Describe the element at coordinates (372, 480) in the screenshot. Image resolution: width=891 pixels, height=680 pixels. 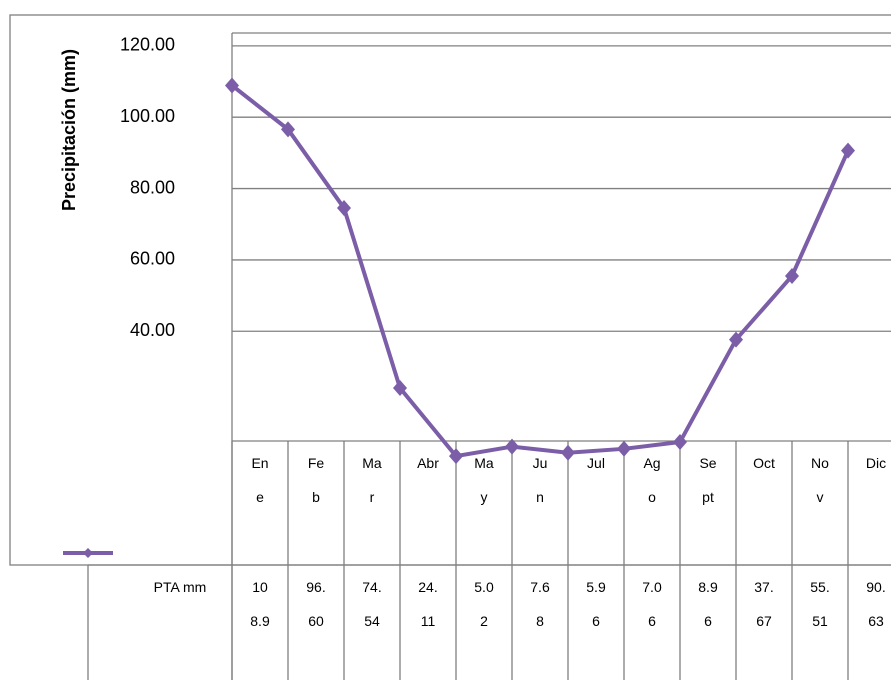
I see `category-label: Mar` at that location.